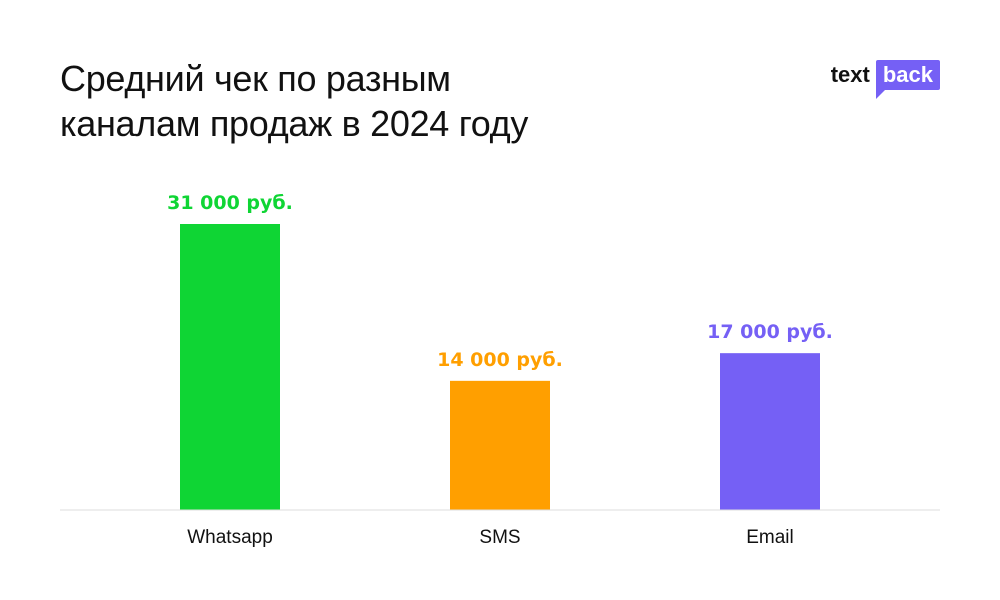  I want to click on chart-title-line-2: каналам продаж в 2024 году, so click(294, 123).